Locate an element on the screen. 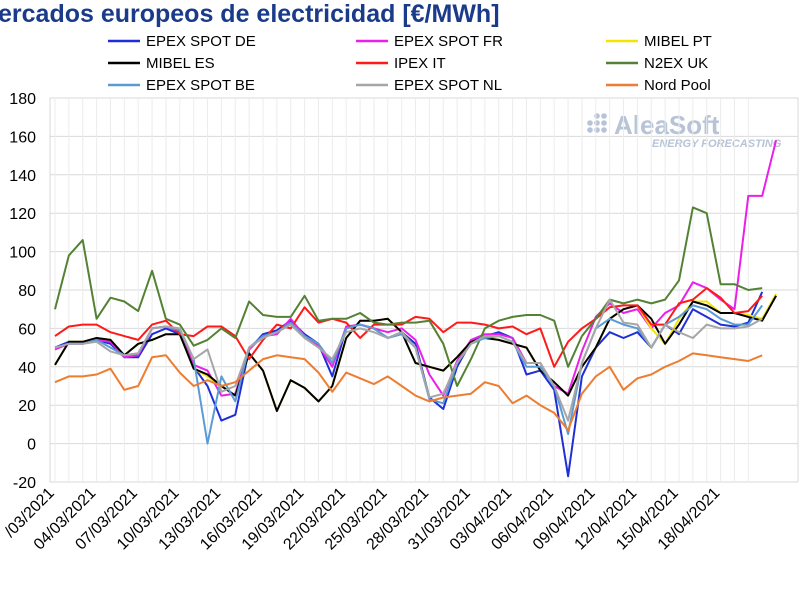 The image size is (800, 600). logo-tagline: ENERGY FORECASTING is located at coordinates (717, 144).